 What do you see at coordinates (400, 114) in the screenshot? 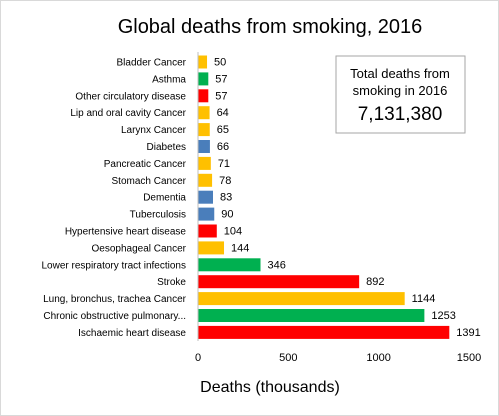
I see `total-deaths-value: 7,131,380` at bounding box center [400, 114].